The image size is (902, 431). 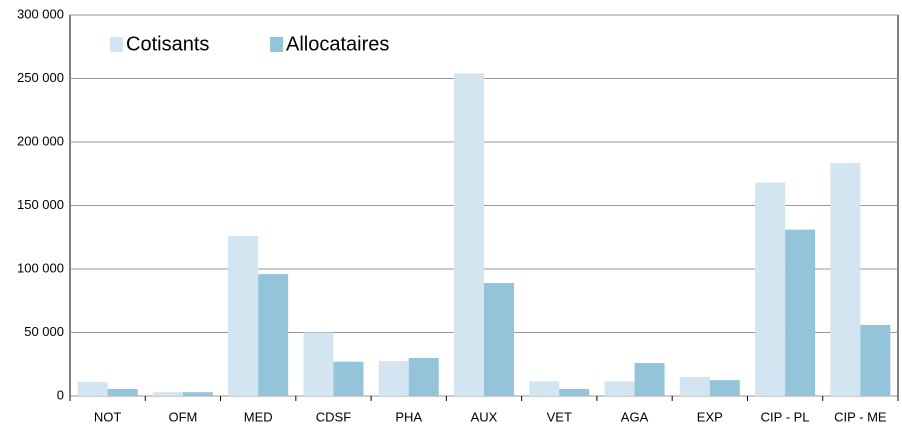 What do you see at coordinates (40, 204) in the screenshot?
I see `y-tick-label: 150 000` at bounding box center [40, 204].